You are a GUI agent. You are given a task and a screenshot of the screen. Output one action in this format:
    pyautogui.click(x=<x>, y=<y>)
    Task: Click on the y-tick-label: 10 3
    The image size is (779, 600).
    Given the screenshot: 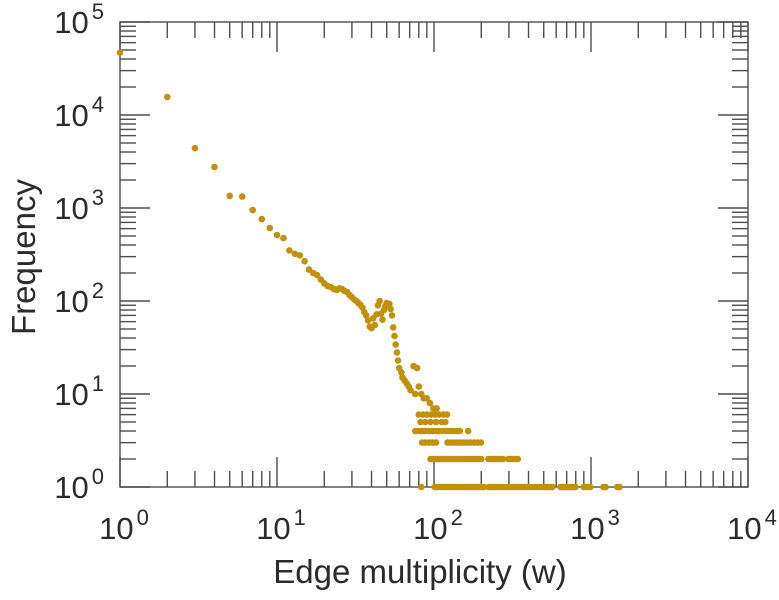 What is the action you would take?
    pyautogui.click(x=79, y=205)
    